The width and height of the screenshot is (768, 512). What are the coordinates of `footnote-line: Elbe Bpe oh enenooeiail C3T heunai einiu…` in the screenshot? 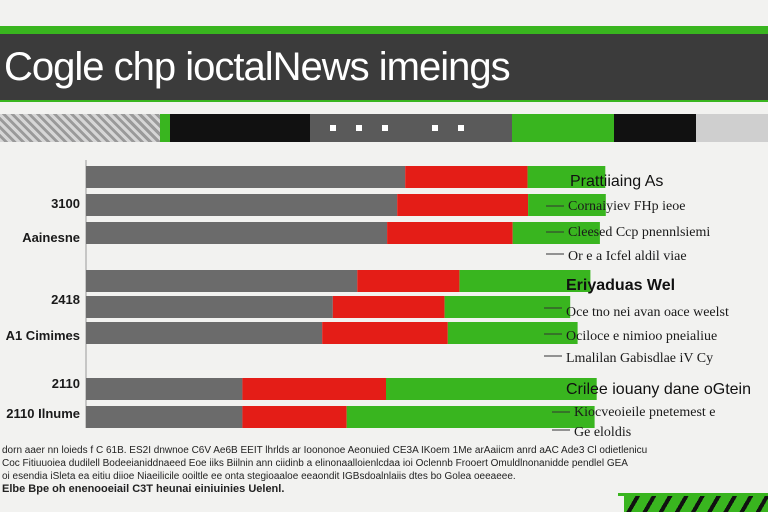 It's located at (143, 489).